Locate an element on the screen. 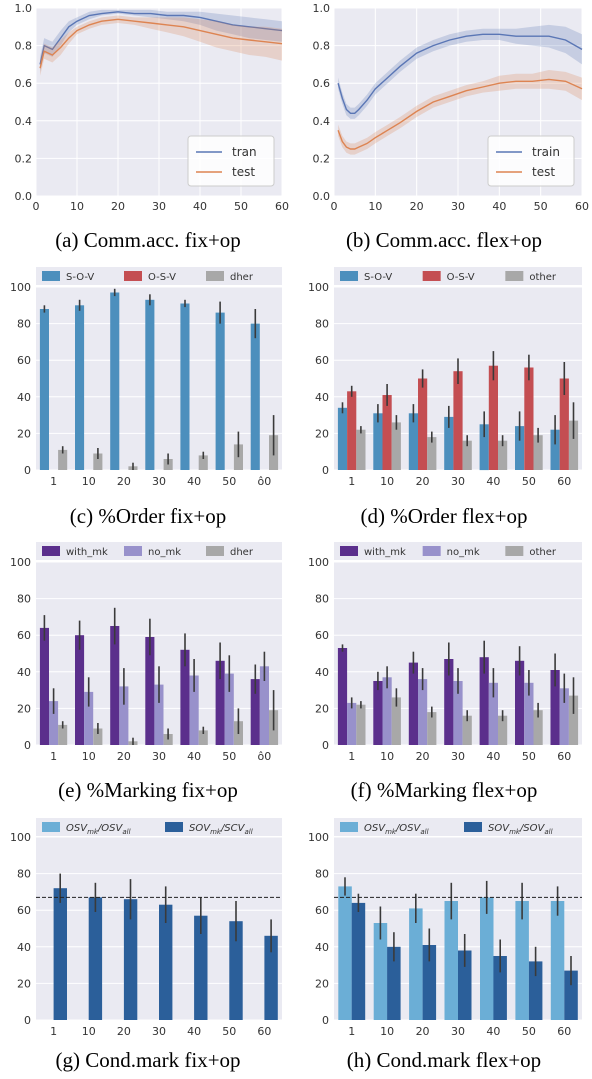  caption-a: (a) Comm.acc. fix+op is located at coordinates (148, 240).